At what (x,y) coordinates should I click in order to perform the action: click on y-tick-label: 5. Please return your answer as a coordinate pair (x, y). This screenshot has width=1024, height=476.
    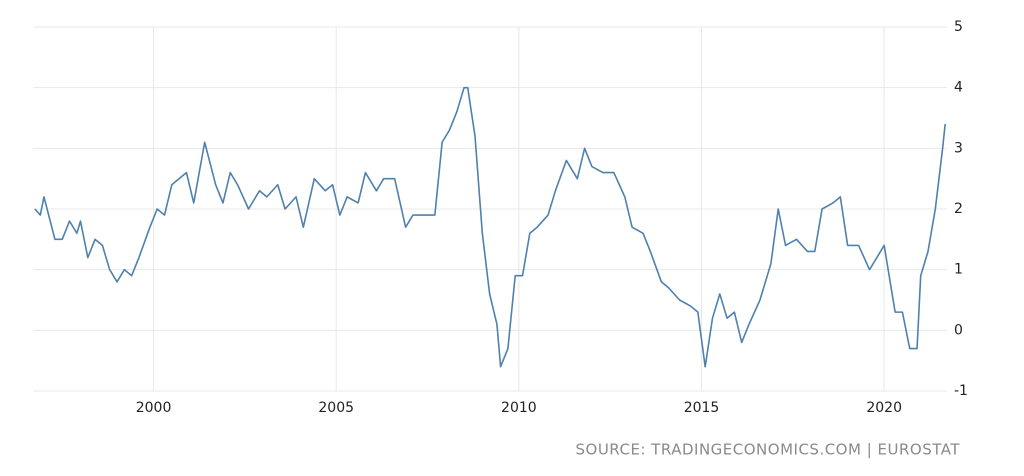
    Looking at the image, I should click on (958, 27).